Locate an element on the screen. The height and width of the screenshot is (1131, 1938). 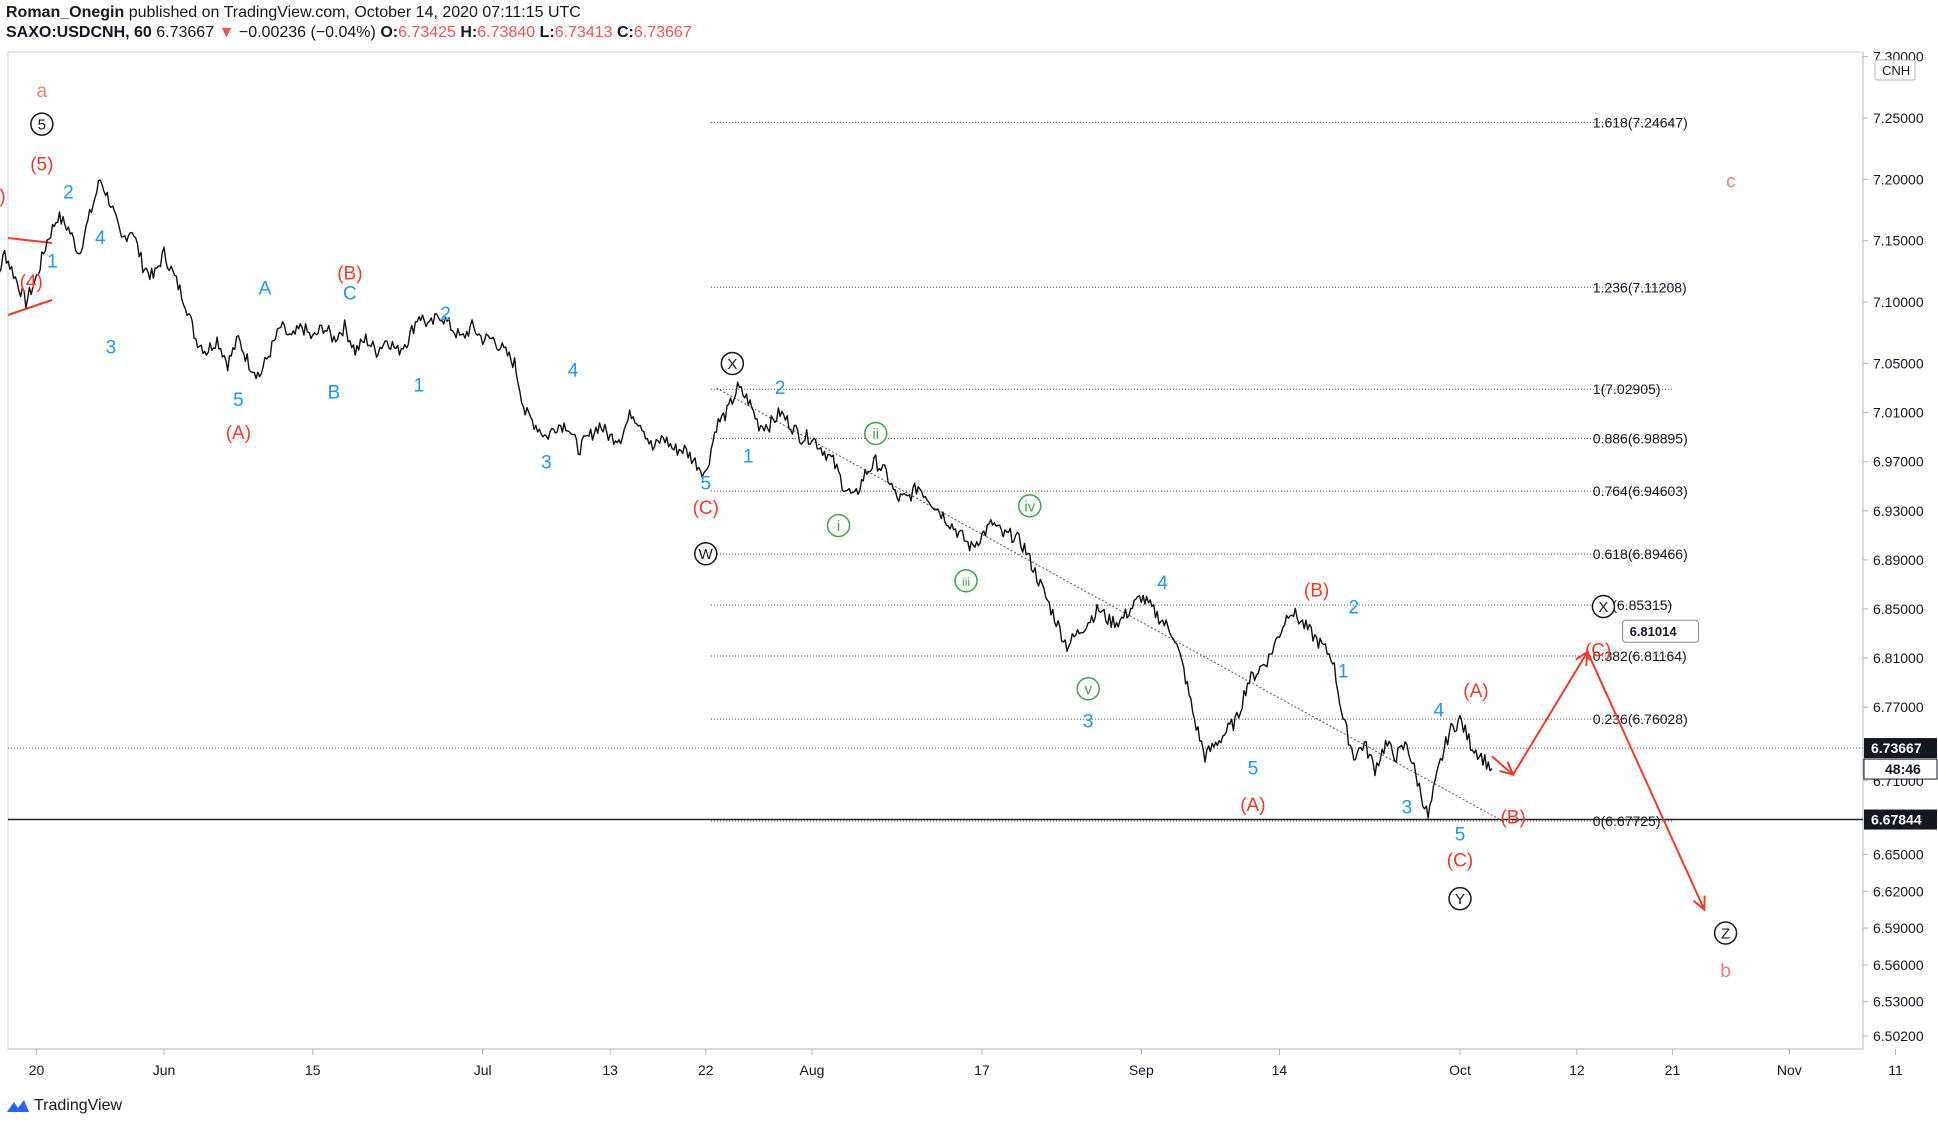
low-label: L: is located at coordinates (547, 32).